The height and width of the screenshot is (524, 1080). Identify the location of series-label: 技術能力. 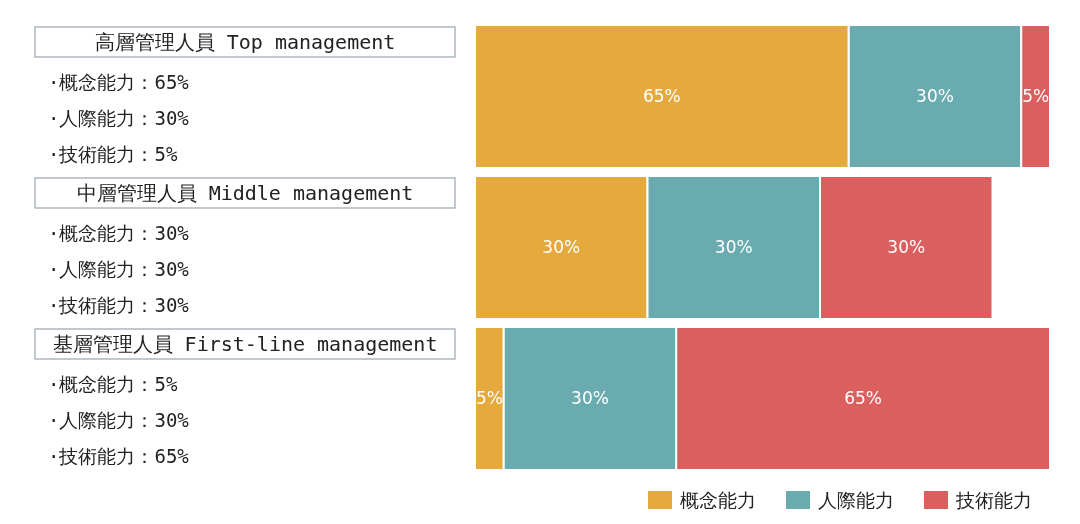
(993, 499).